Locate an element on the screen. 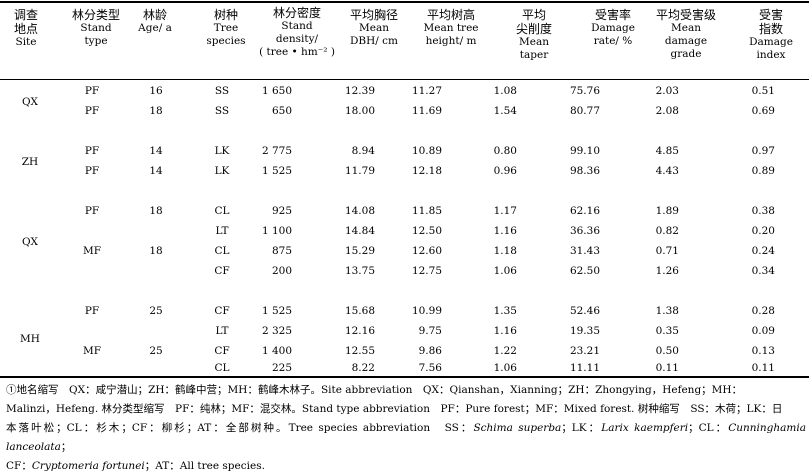 The width and height of the screenshot is (809, 476). column-header-en: Tree species is located at coordinates (226, 34).